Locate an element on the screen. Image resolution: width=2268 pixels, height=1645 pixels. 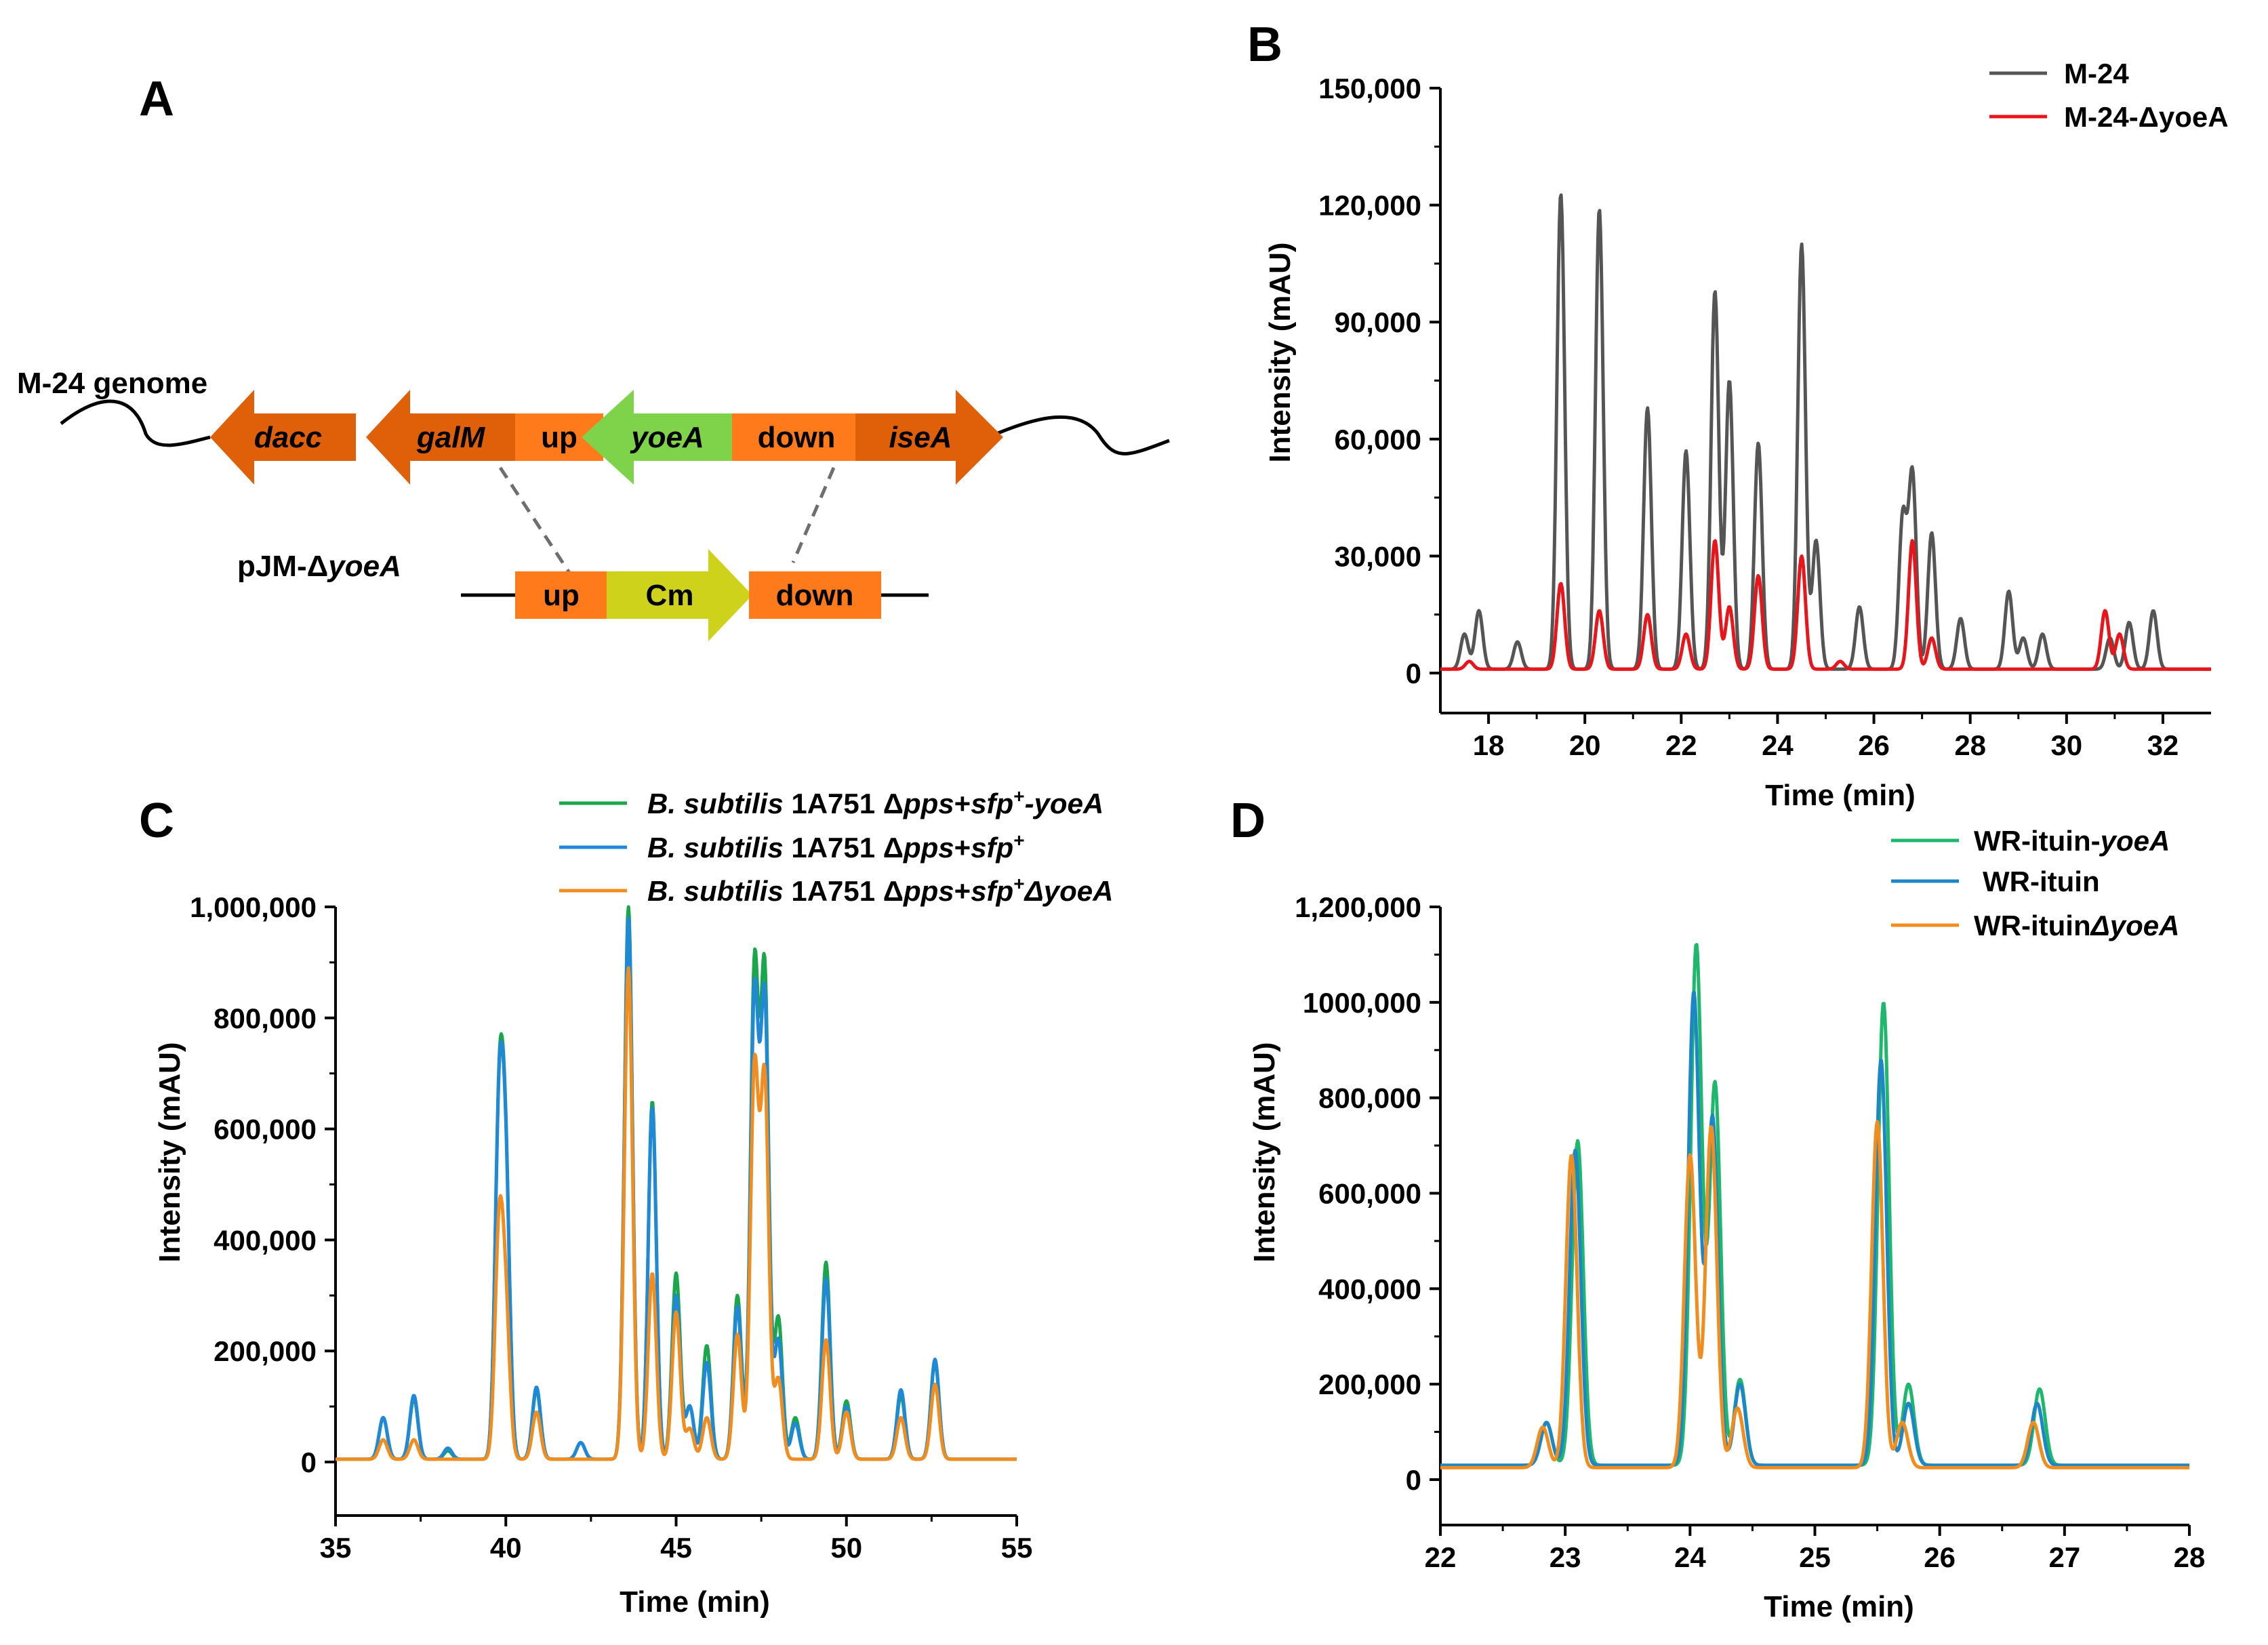
chart-d-xlabel: Time (min) is located at coordinates (1839, 1606).